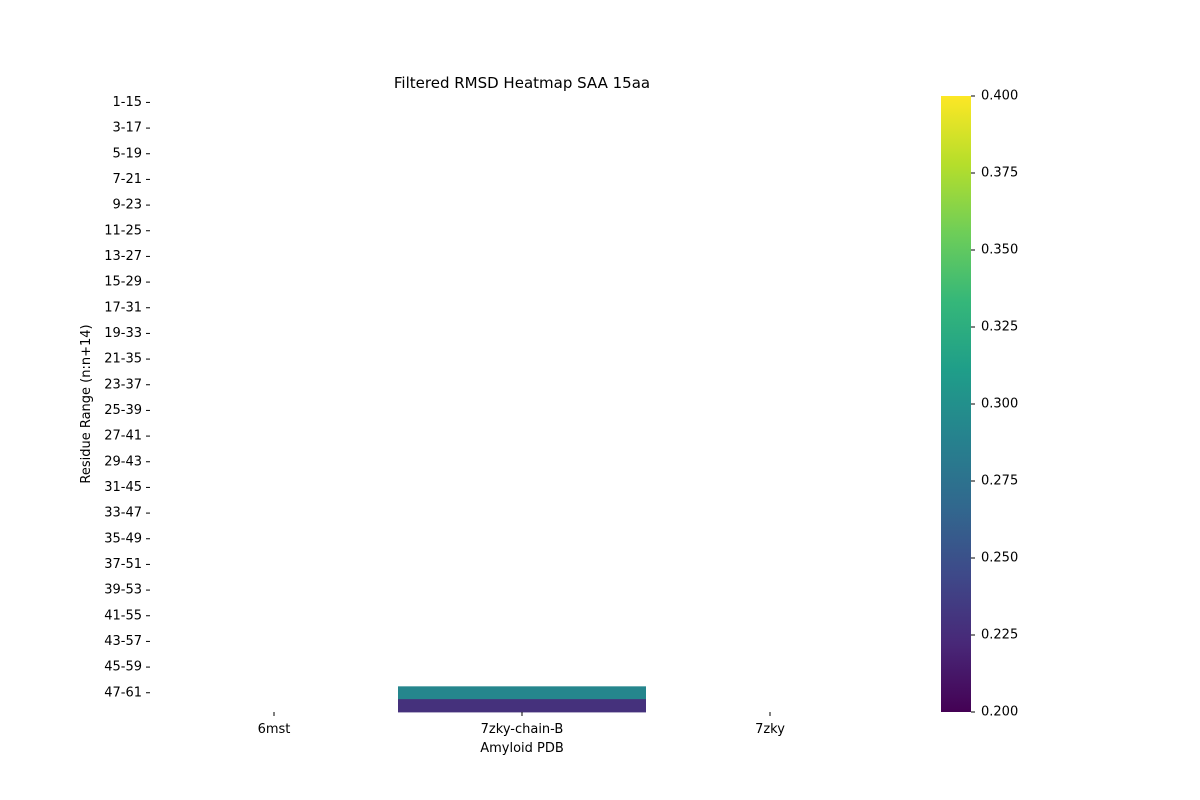  What do you see at coordinates (123, 692) in the screenshot?
I see `y-tick-label: 47-61` at bounding box center [123, 692].